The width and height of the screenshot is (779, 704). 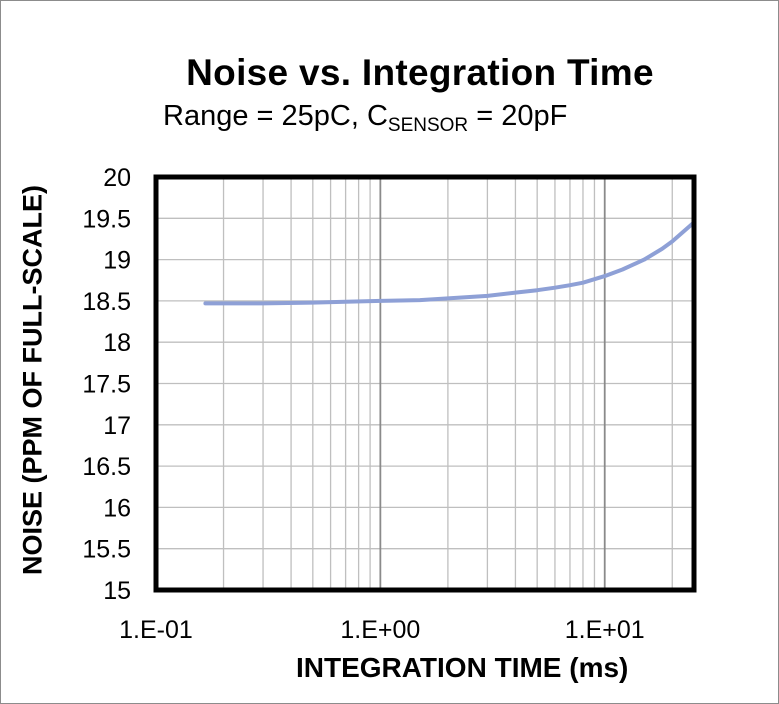 What do you see at coordinates (117, 426) in the screenshot?
I see `y-tick-label: 17` at bounding box center [117, 426].